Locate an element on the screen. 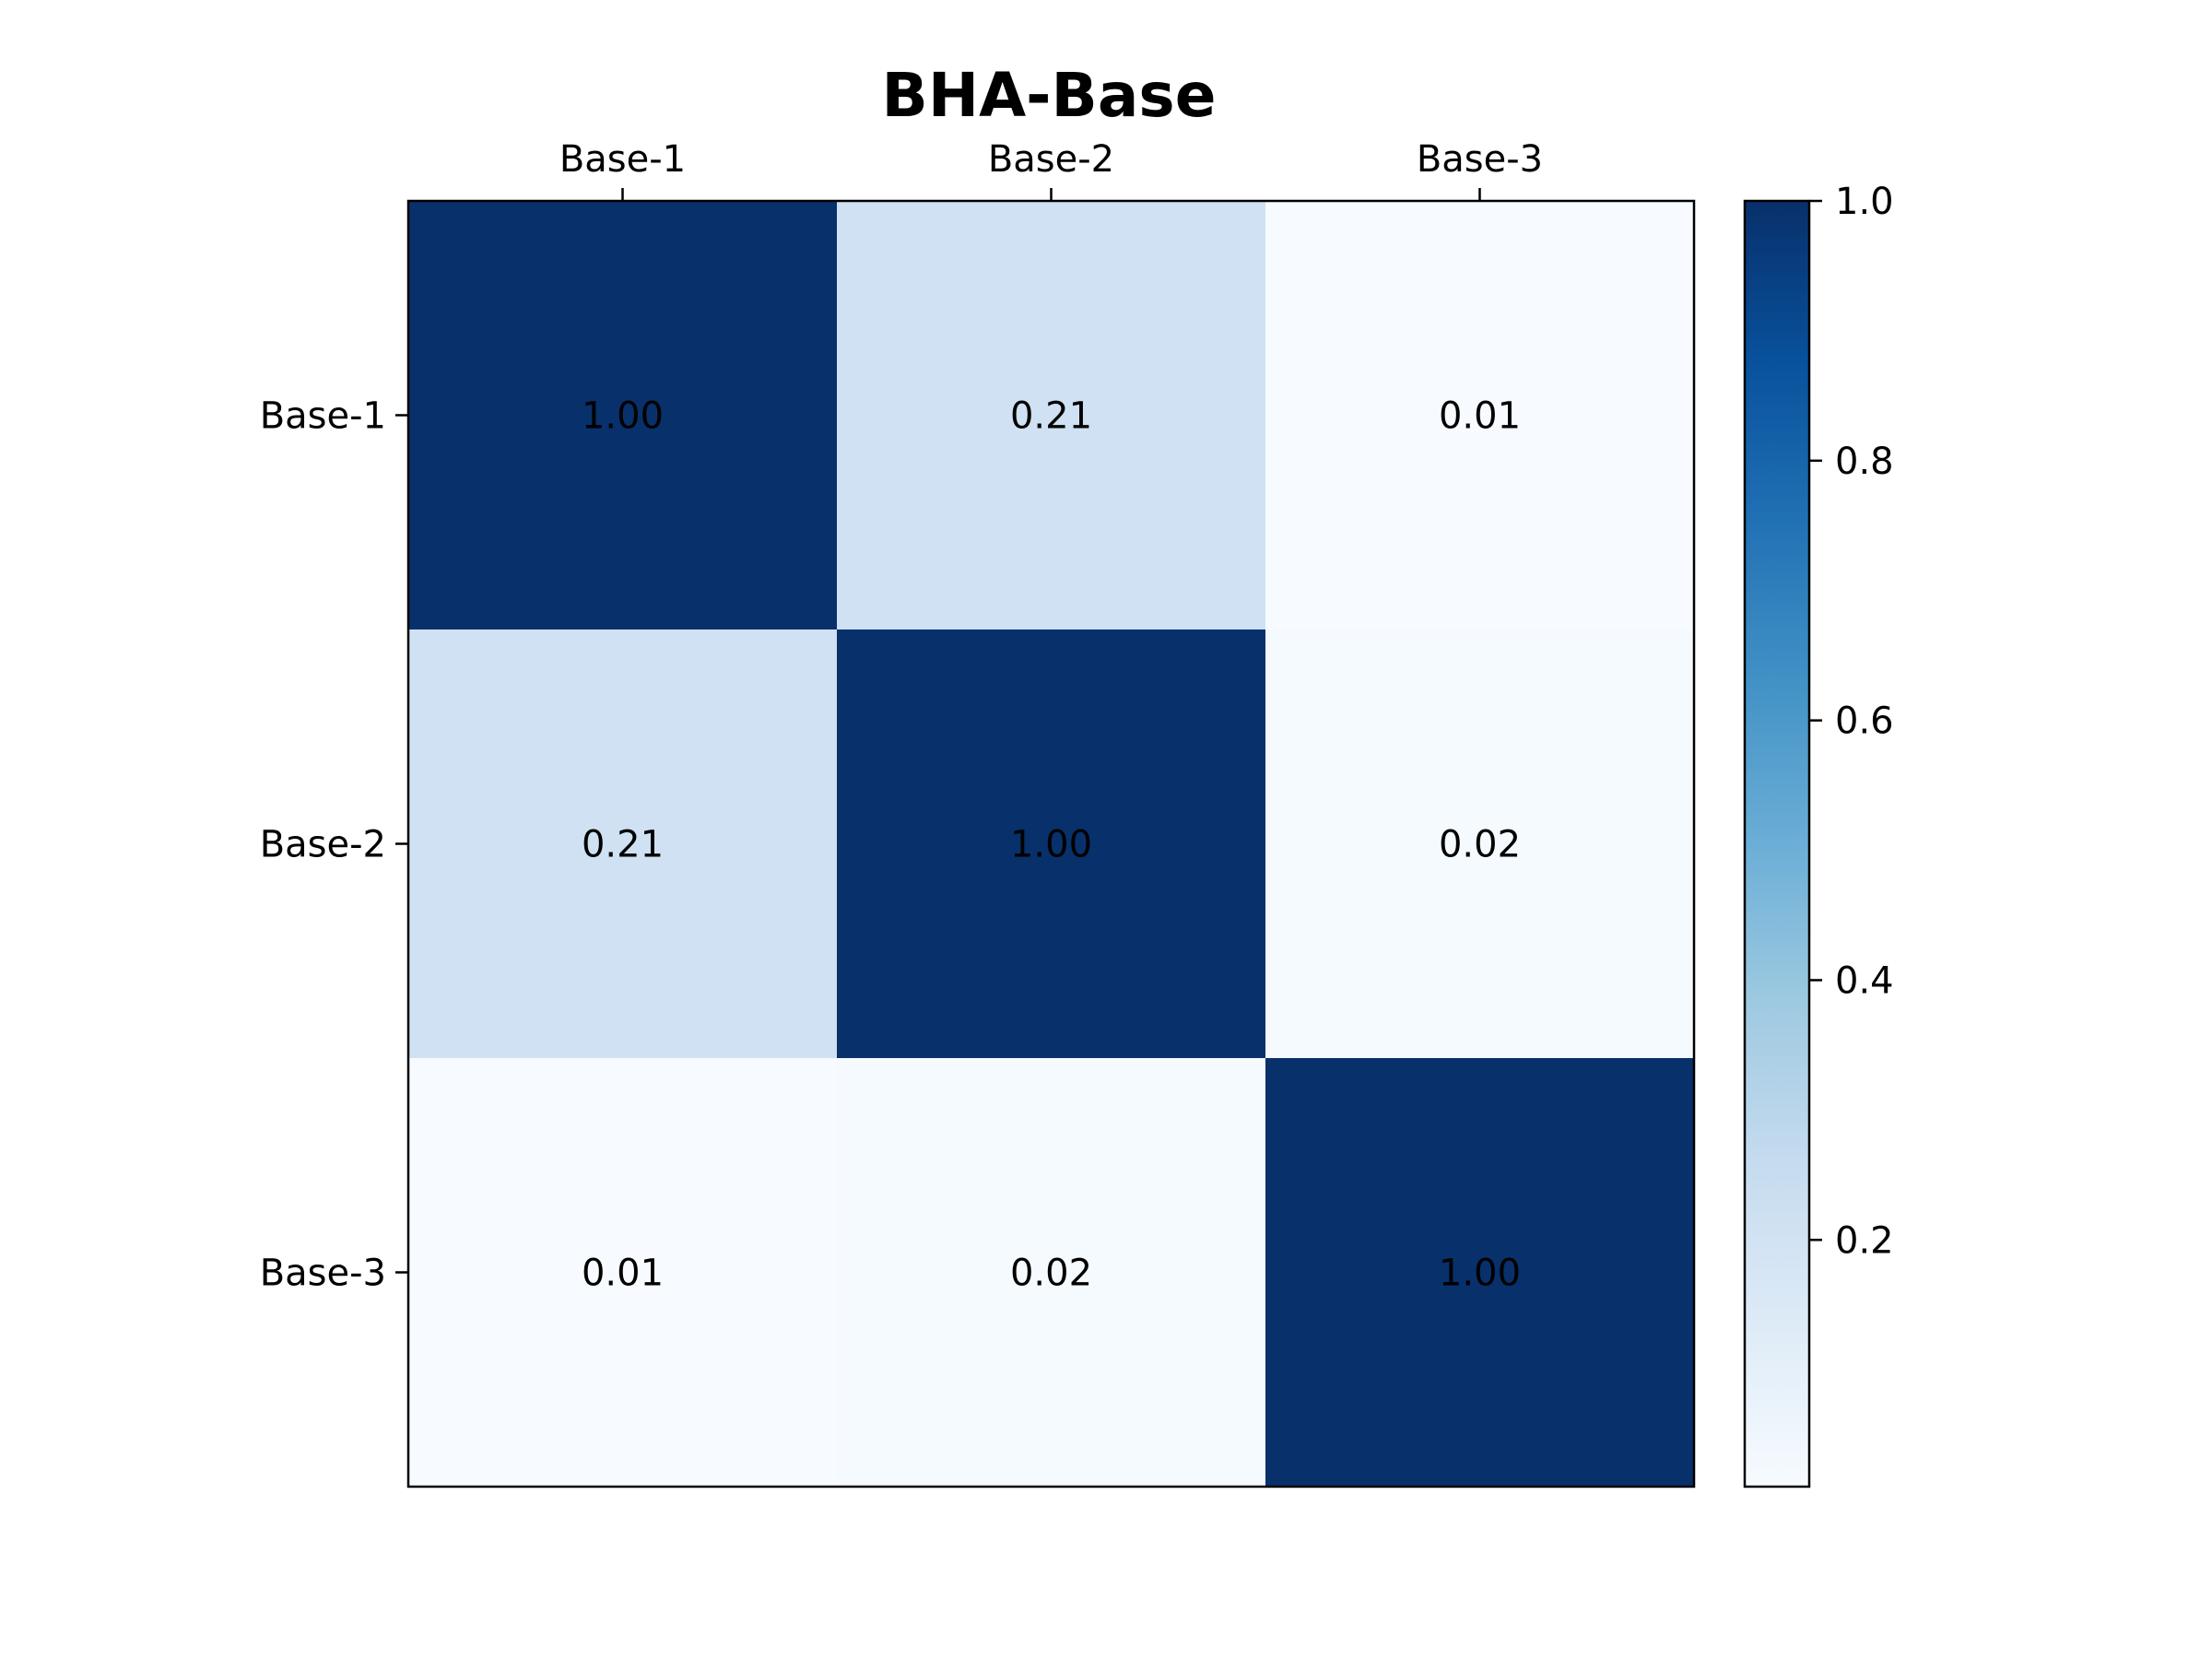 The width and height of the screenshot is (2212, 1659). x-tick-label: Base-1 is located at coordinates (622, 159).